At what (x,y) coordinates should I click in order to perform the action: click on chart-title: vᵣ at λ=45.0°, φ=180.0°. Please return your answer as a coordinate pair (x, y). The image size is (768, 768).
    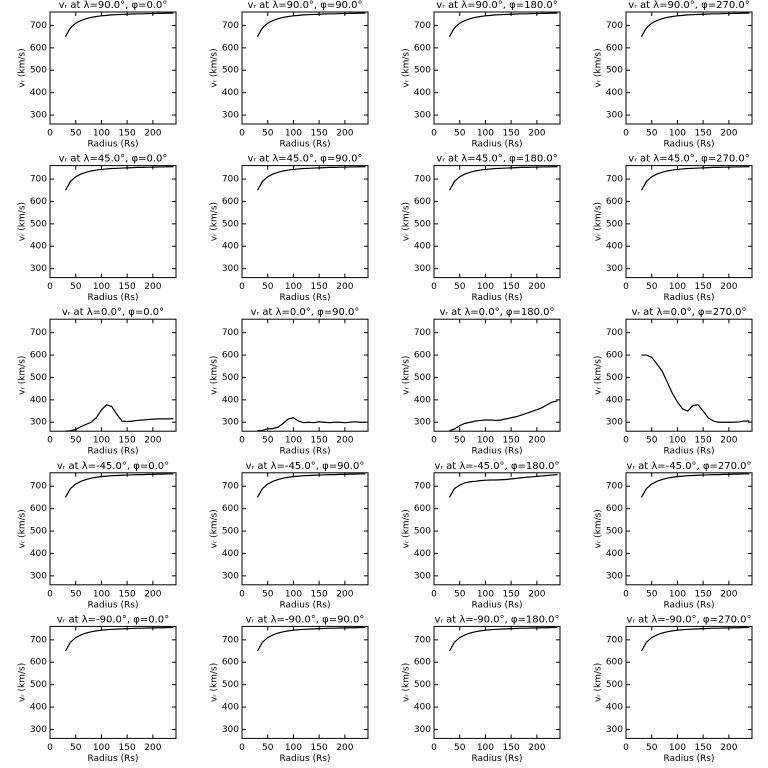
    Looking at the image, I should click on (496, 159).